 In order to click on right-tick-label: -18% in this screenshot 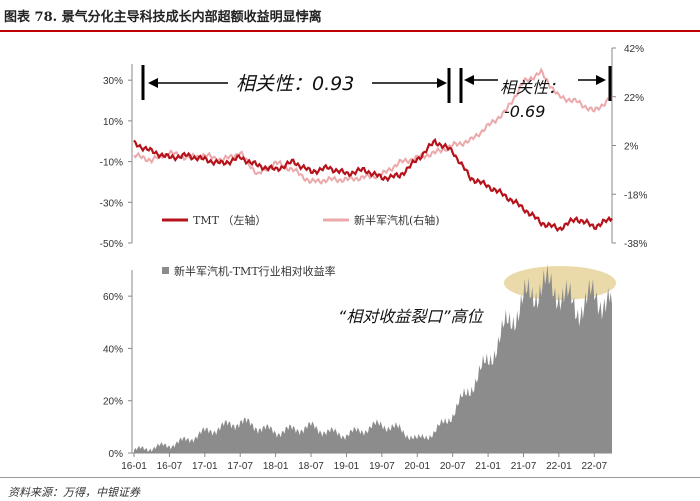, I will do `click(635, 195)`.